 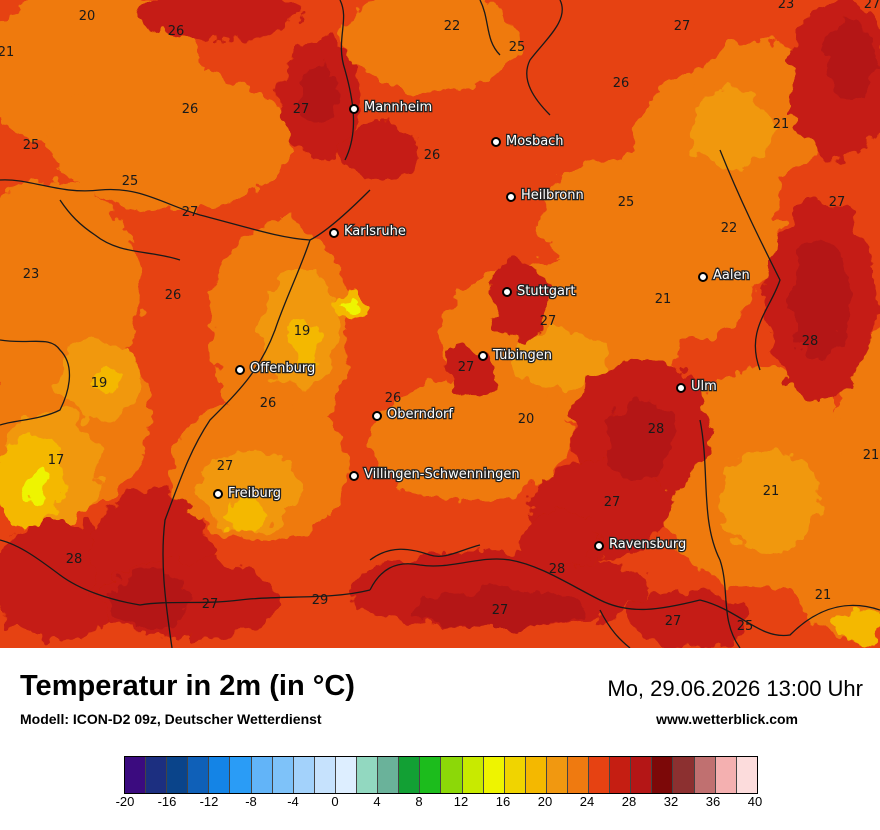 What do you see at coordinates (293, 801) in the screenshot?
I see `scale-tick-label: -4` at bounding box center [293, 801].